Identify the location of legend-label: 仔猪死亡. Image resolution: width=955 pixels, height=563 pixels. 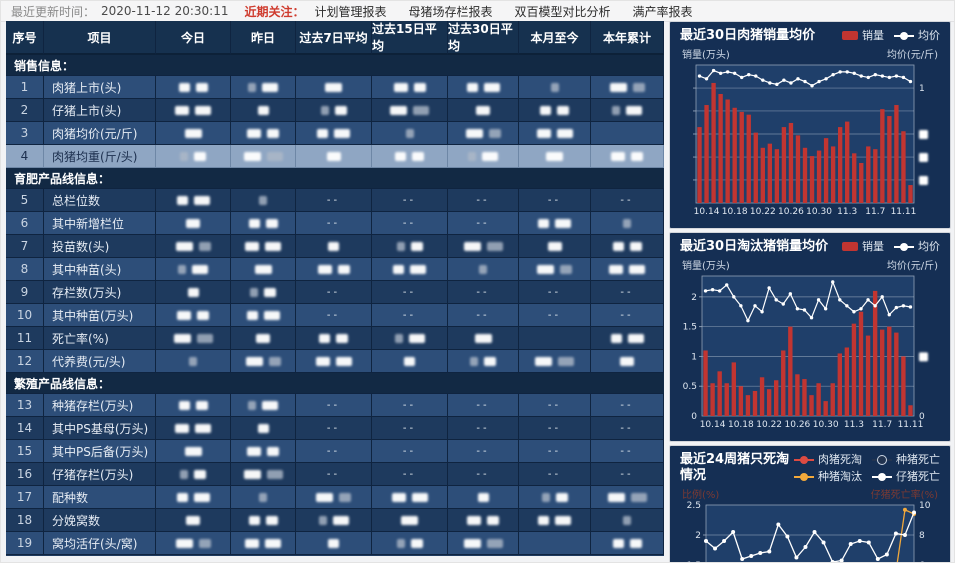
(918, 476).